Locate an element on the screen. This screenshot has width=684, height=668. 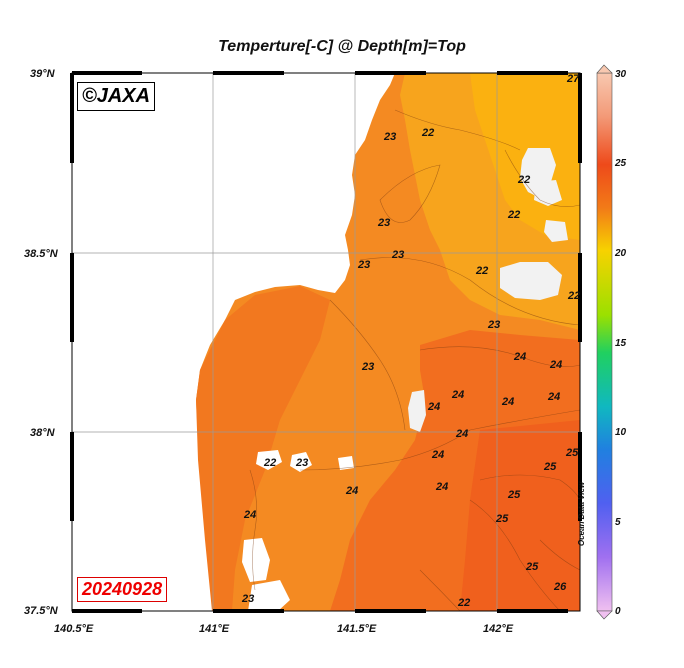
coastal-band is located at coordinates (263, 448).